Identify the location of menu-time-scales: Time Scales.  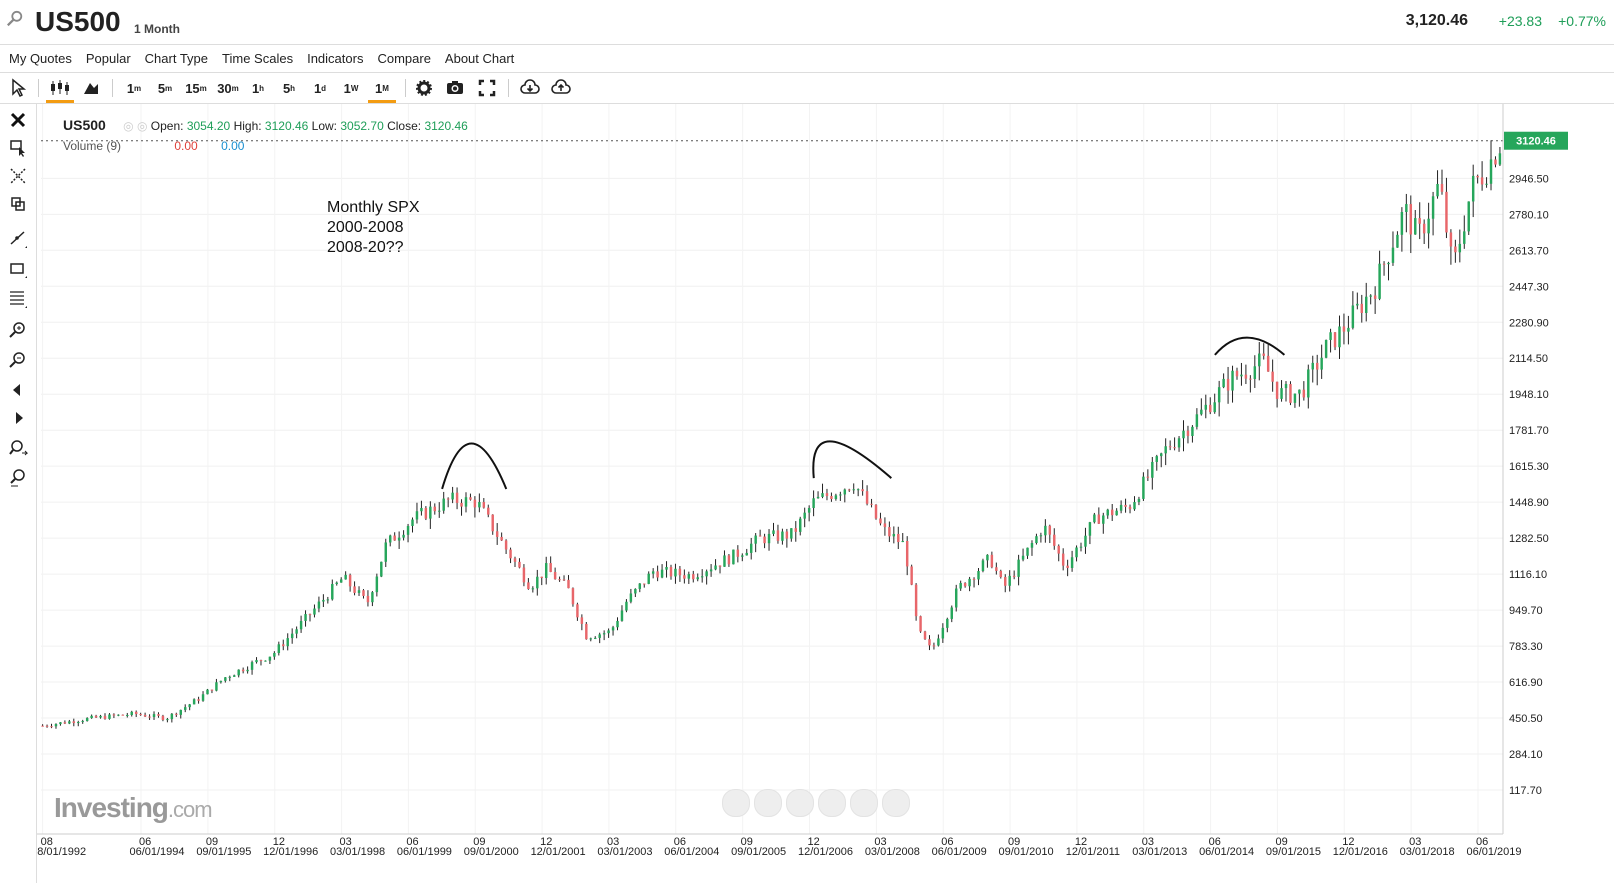
(258, 58).